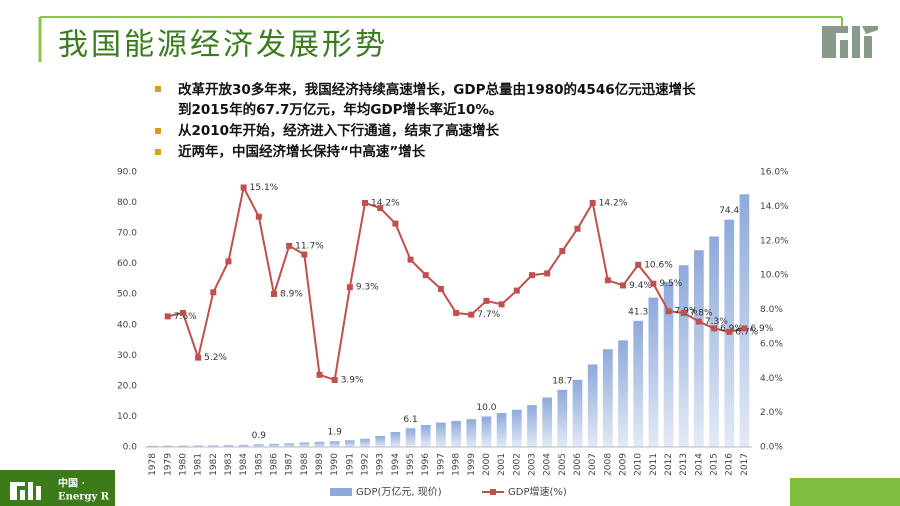 Image resolution: width=900 pixels, height=506 pixels. I want to click on y2-tick-label: 2.0%, so click(771, 413).